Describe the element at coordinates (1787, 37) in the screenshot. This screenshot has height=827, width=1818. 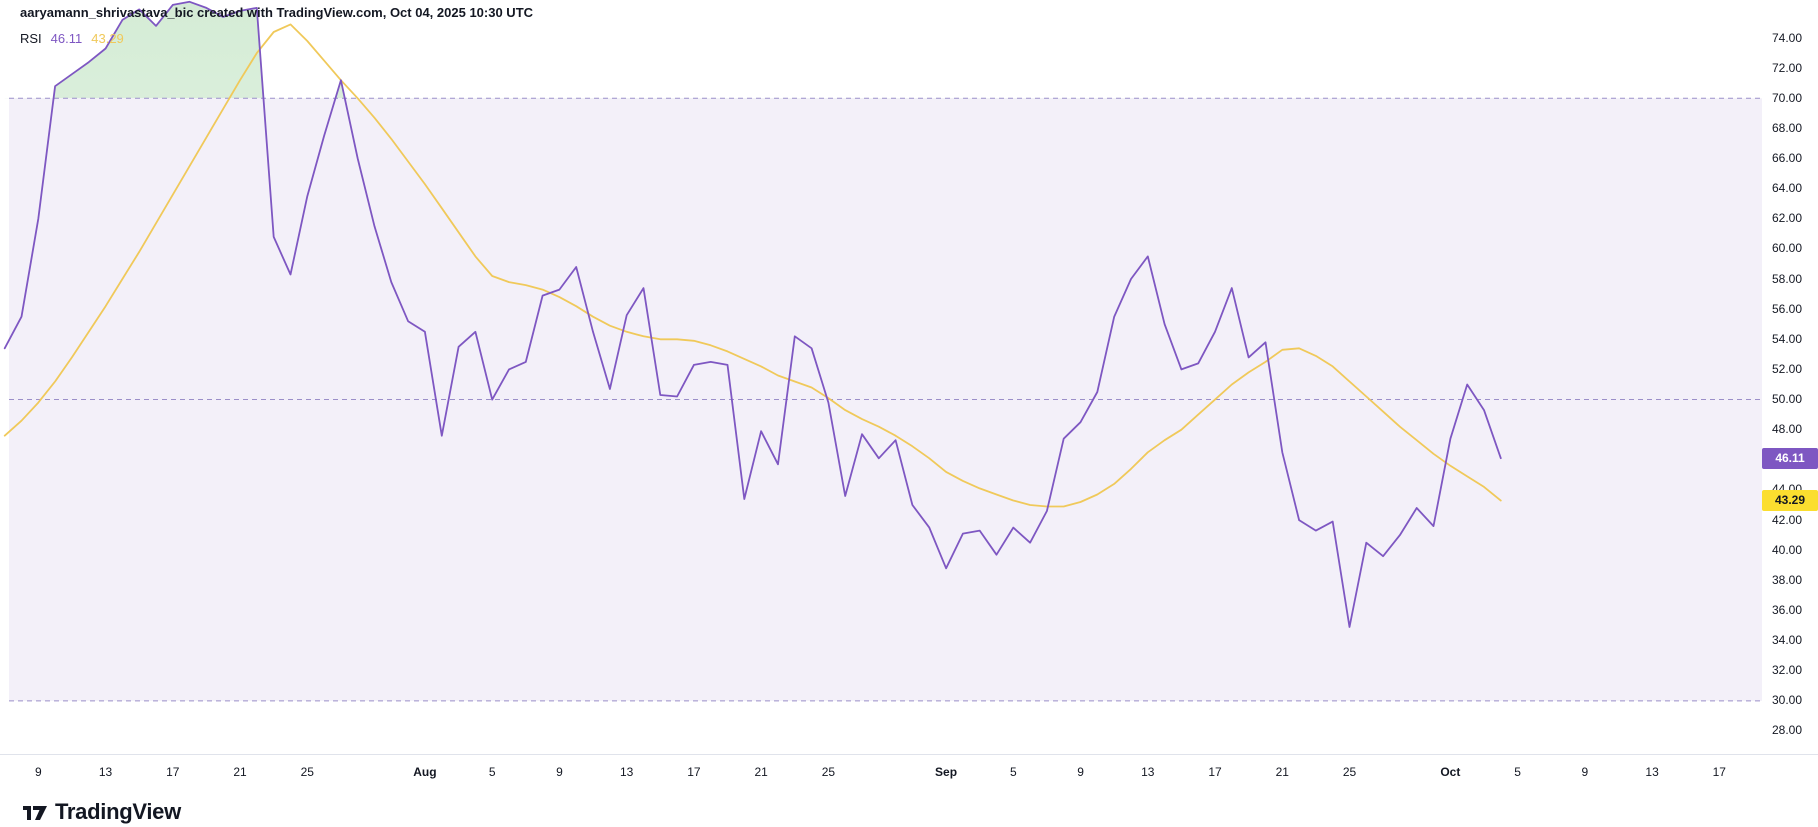
I see `price-label: 74.00` at that location.